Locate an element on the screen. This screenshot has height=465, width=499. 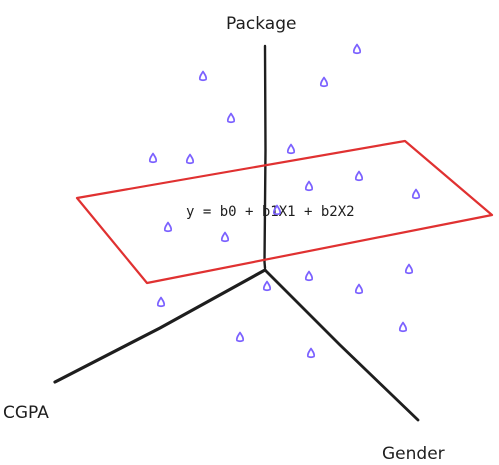
gender-axis-label: Gender is located at coordinates (413, 454).